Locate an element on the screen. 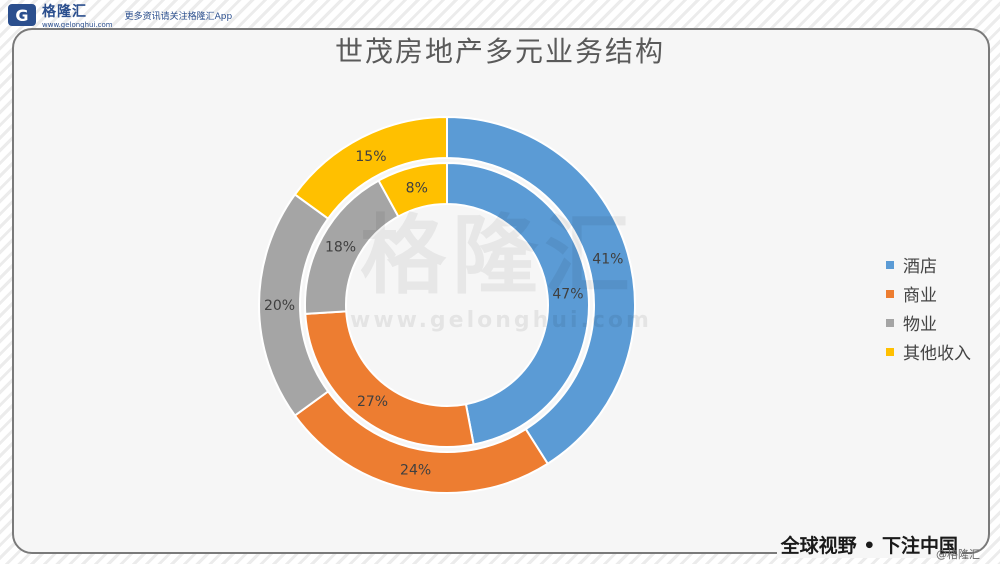 The image size is (1000, 564). outer-label-商业: 24% is located at coordinates (415, 471).